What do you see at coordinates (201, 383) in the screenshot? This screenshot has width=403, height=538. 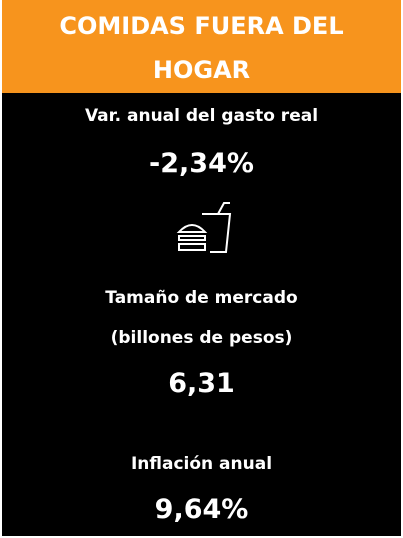 I see `metric-value: 6,31` at bounding box center [201, 383].